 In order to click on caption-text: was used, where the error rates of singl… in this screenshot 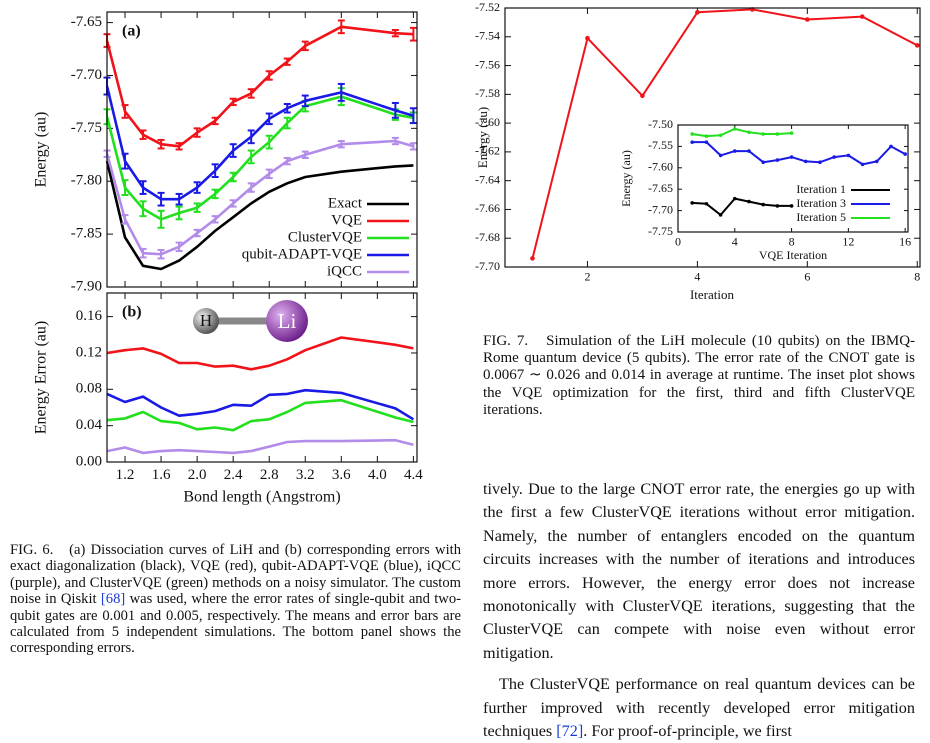, I will do `click(236, 624)`.